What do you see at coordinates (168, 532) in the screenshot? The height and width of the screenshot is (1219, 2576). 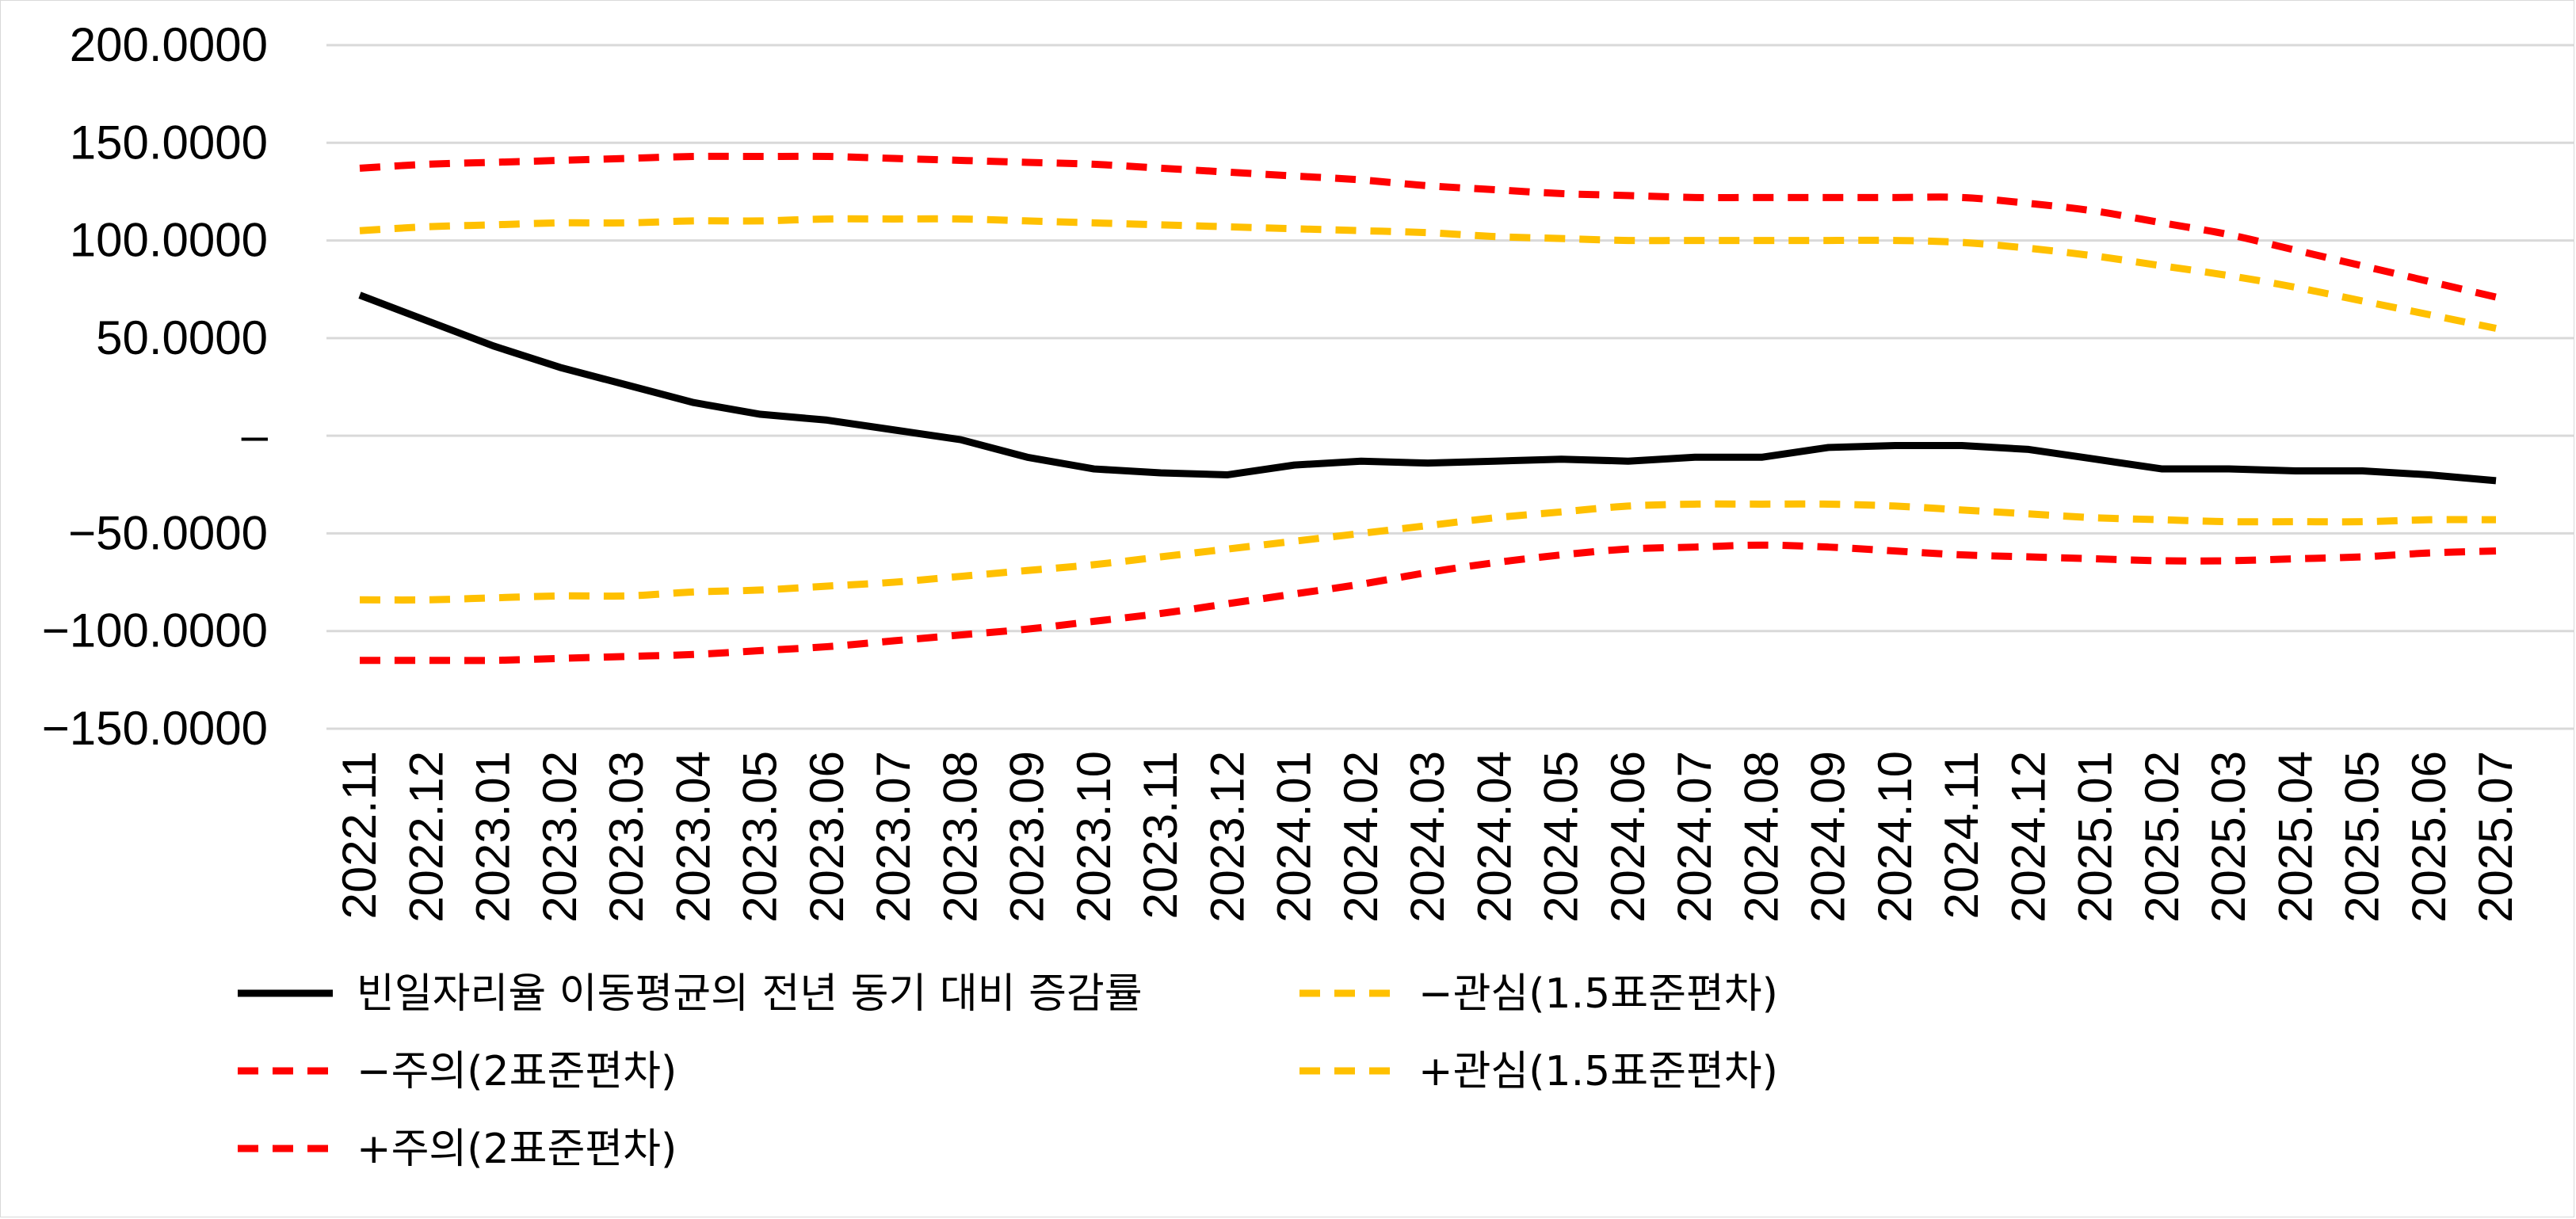 I see `y-tick-label: −50.0000` at bounding box center [168, 532].